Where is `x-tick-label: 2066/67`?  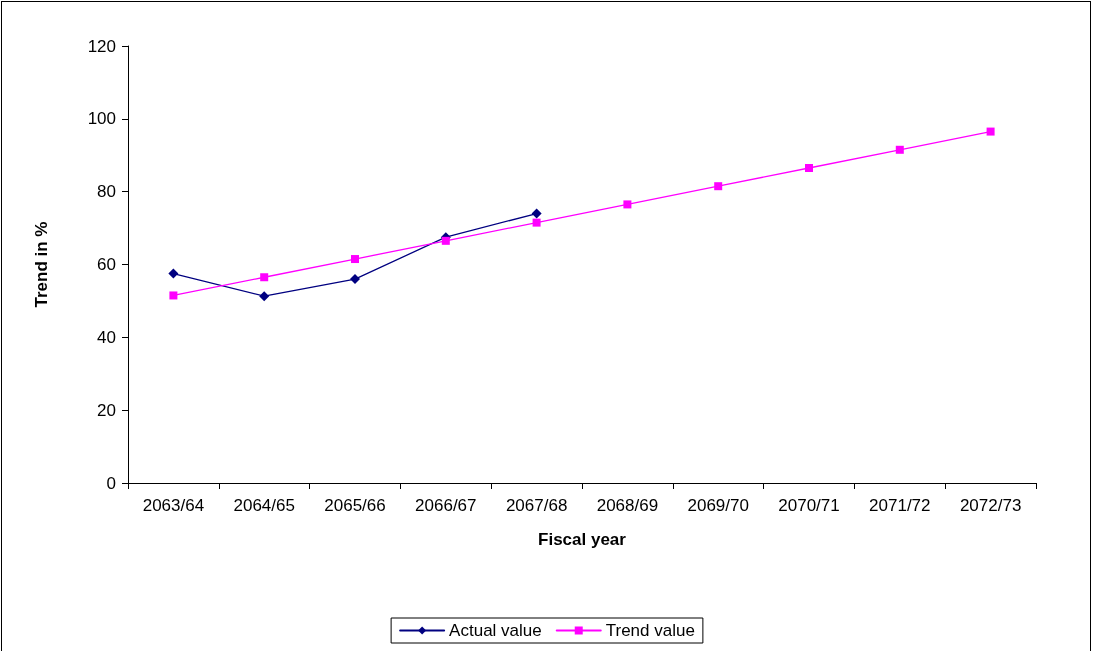 x-tick-label: 2066/67 is located at coordinates (446, 505).